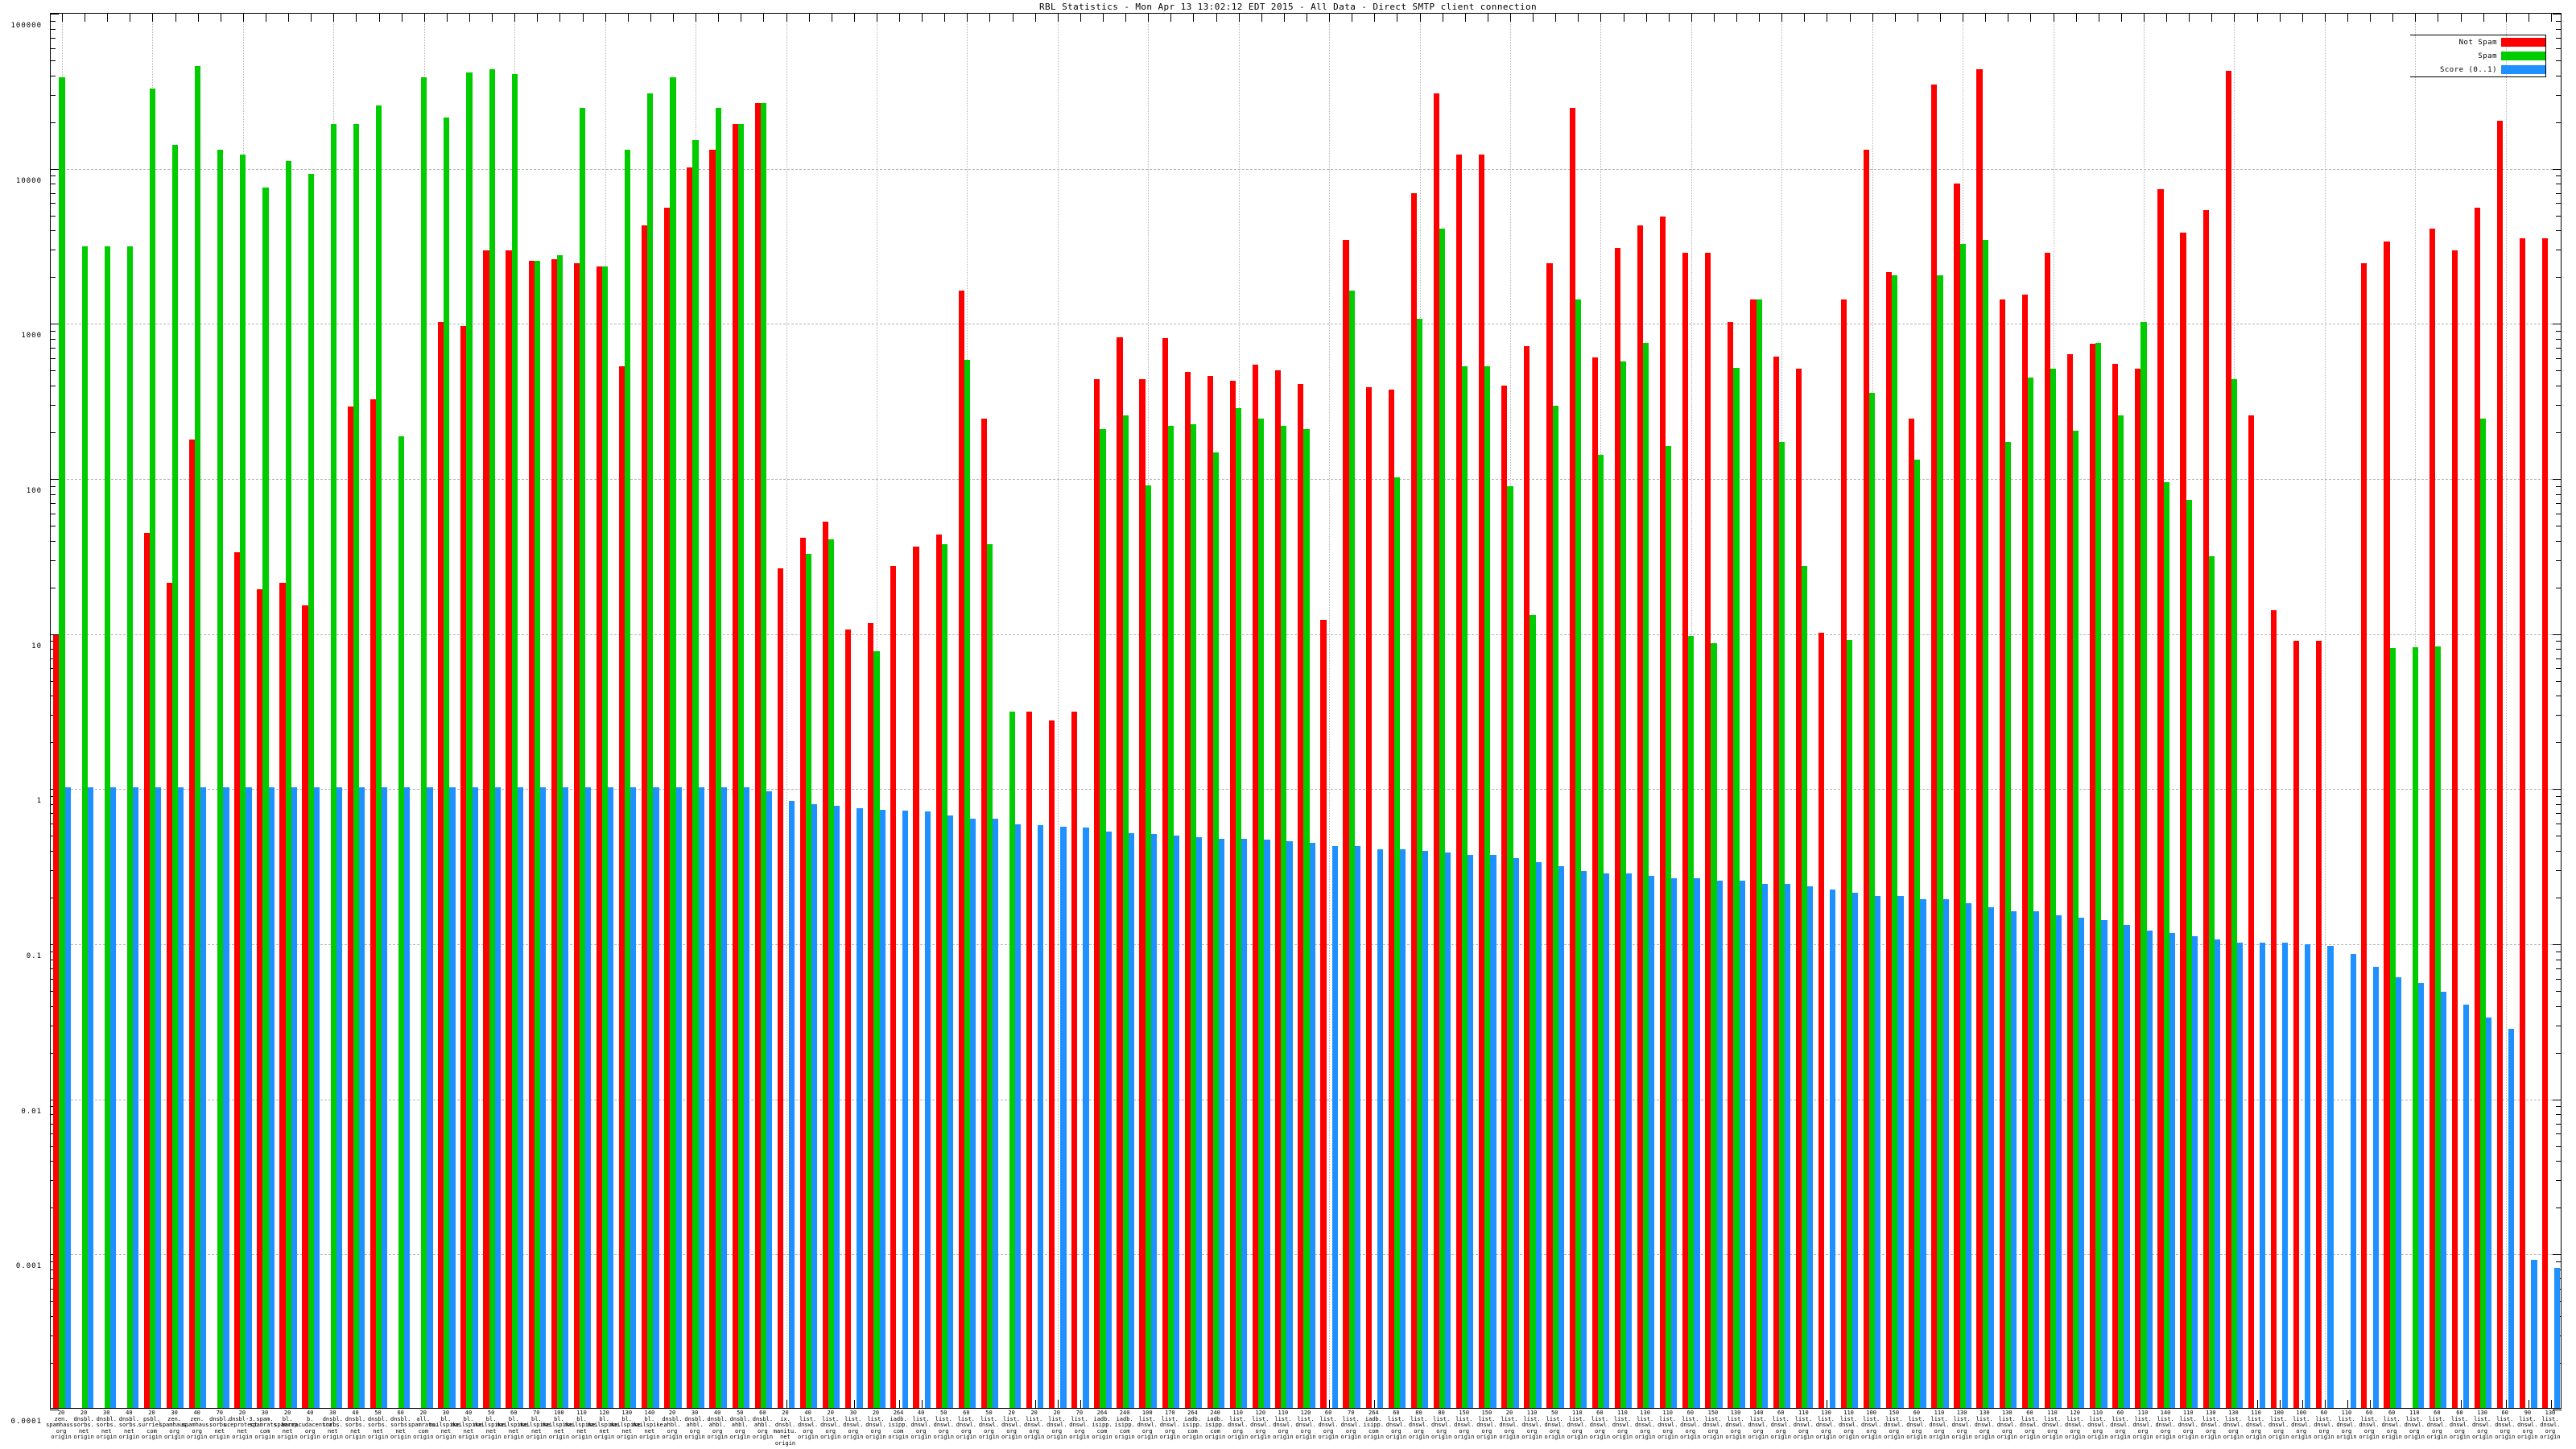 The width and height of the screenshot is (2576, 1449). Describe the element at coordinates (875, 1425) in the screenshot. I see `x-tick-label: 20 list. dnswl. org origin` at that location.